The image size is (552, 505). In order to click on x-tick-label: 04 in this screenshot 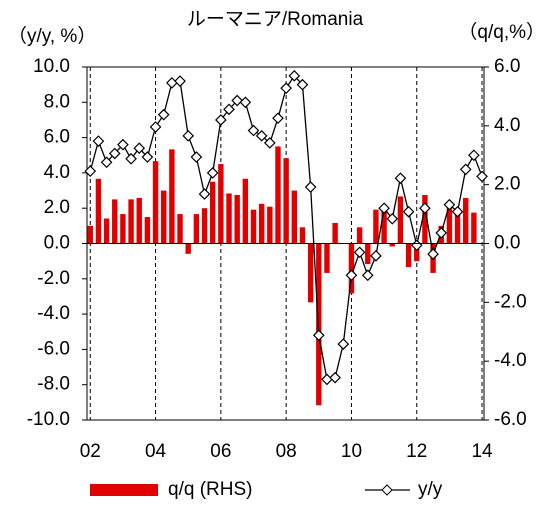, I will do `click(156, 451)`.